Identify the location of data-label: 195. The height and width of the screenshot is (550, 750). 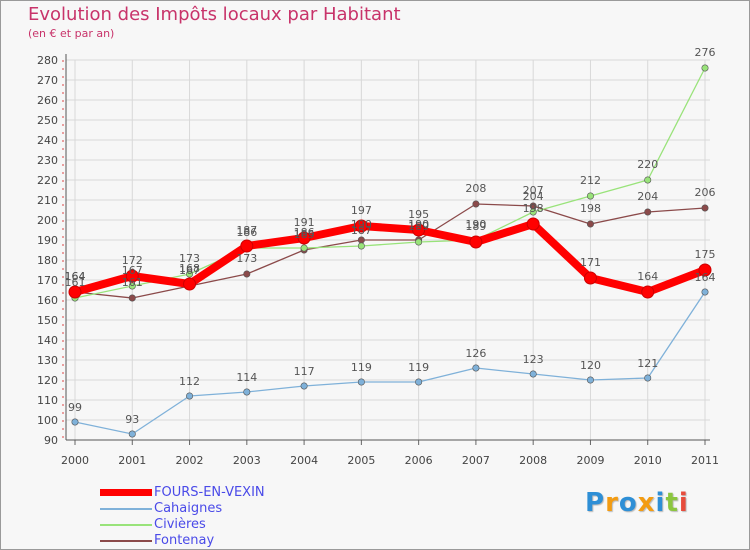
(418, 214).